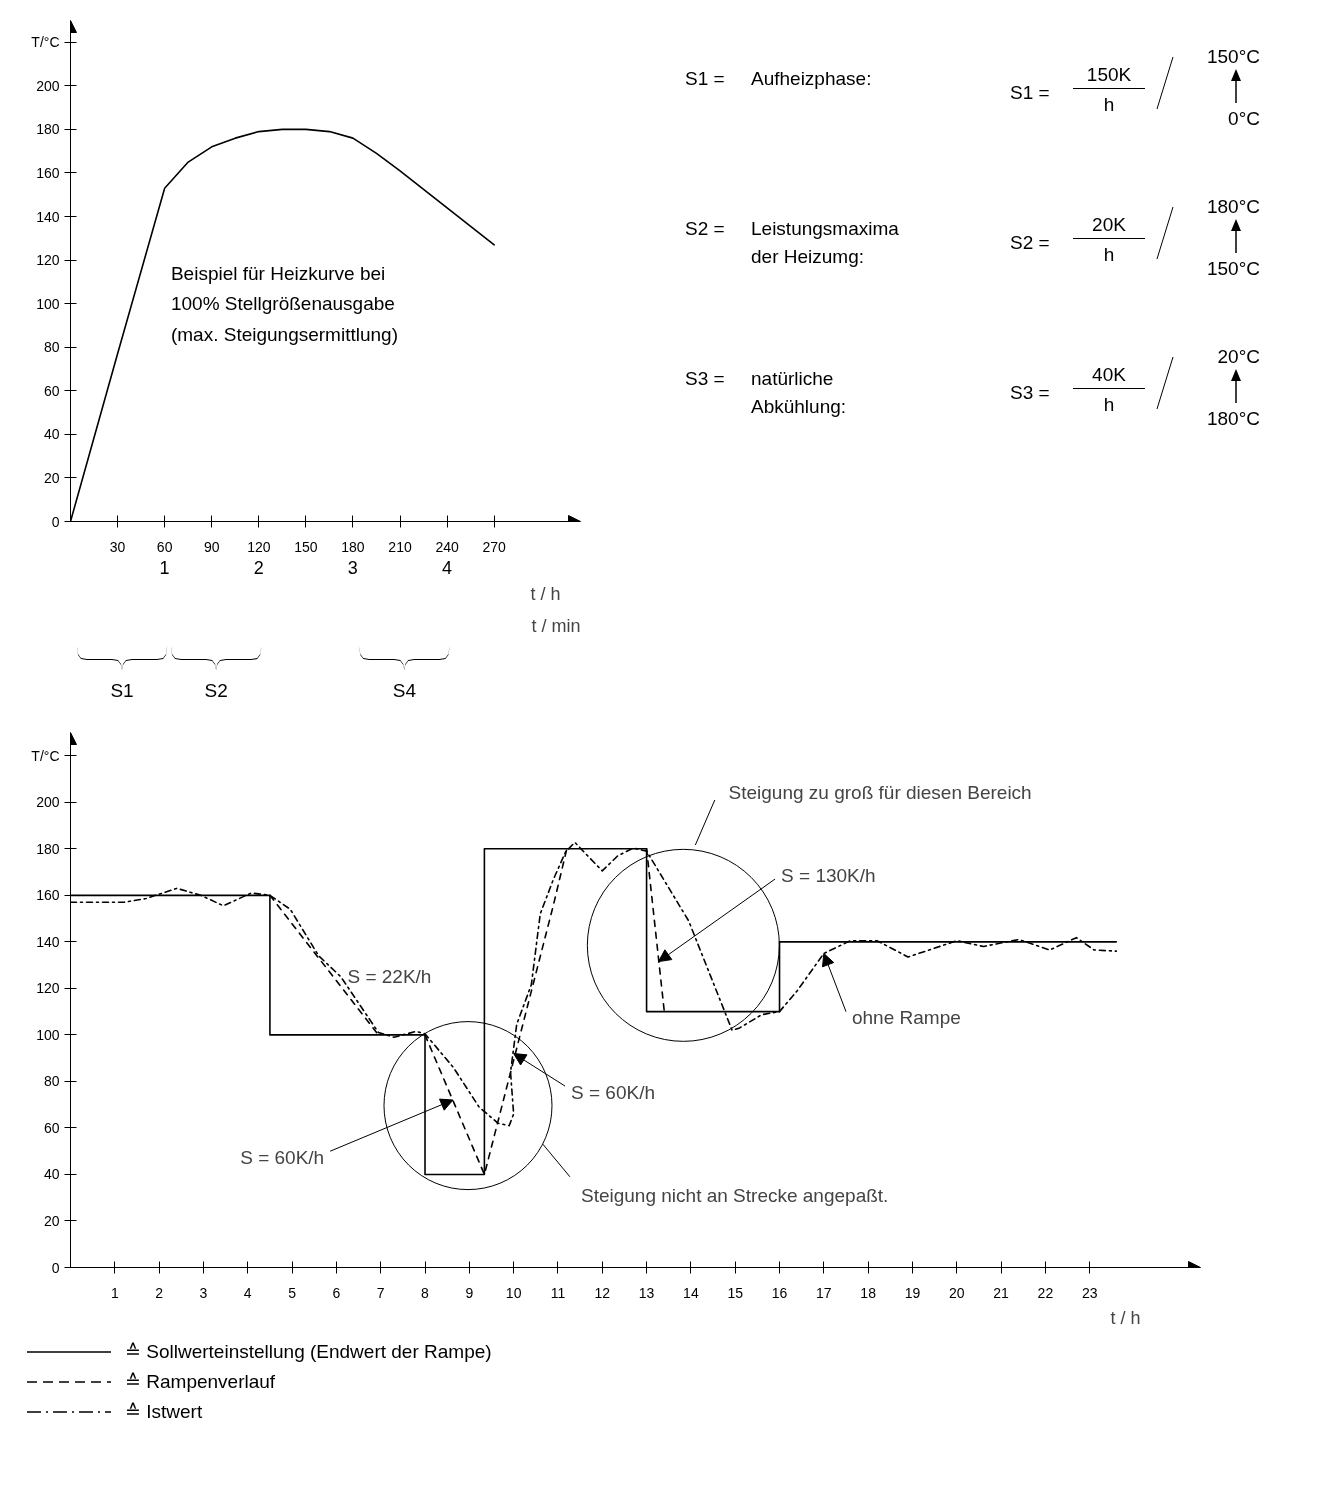 The height and width of the screenshot is (1511, 1319). I want to click on x-tick-label: 6, so click(336, 1292).